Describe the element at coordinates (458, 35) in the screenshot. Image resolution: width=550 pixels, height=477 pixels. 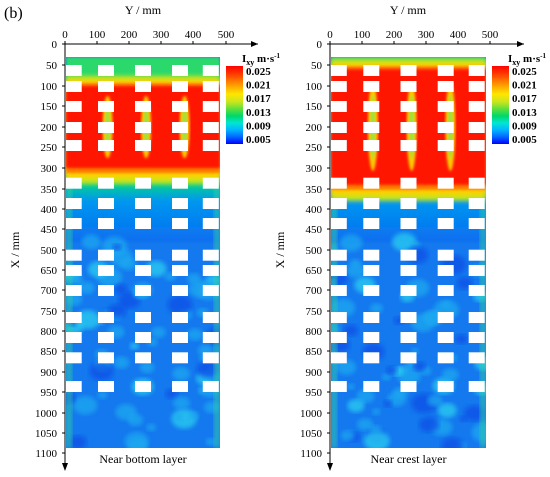
I see `x-tick-label: 400` at that location.